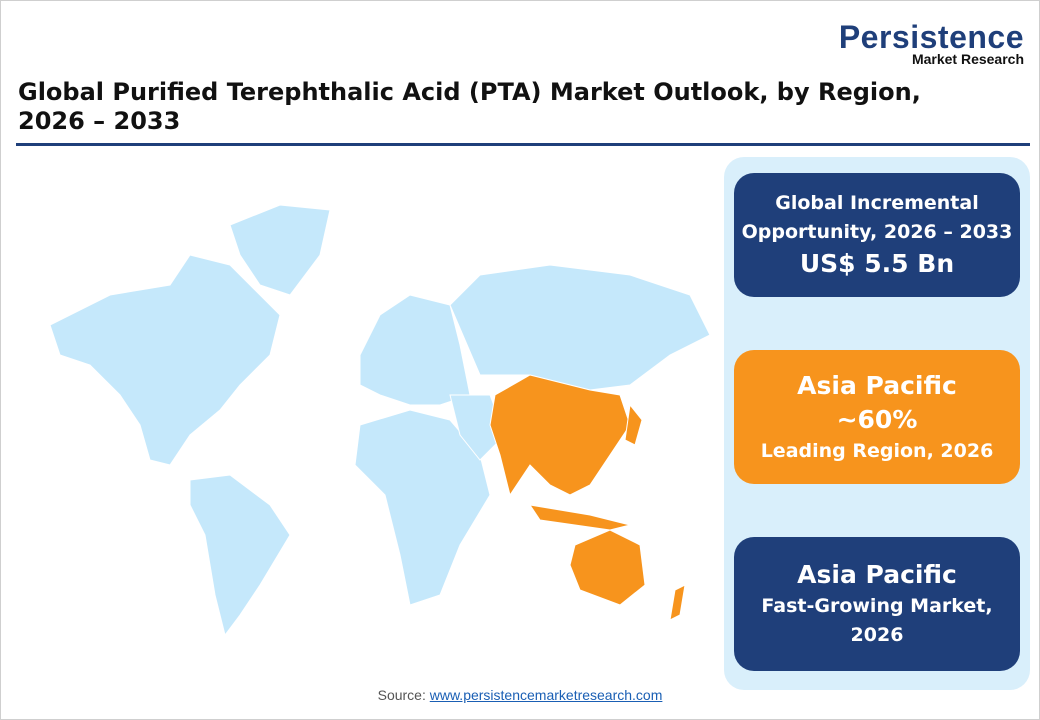 The height and width of the screenshot is (720, 1040). What do you see at coordinates (240, 555) in the screenshot?
I see `south-america` at bounding box center [240, 555].